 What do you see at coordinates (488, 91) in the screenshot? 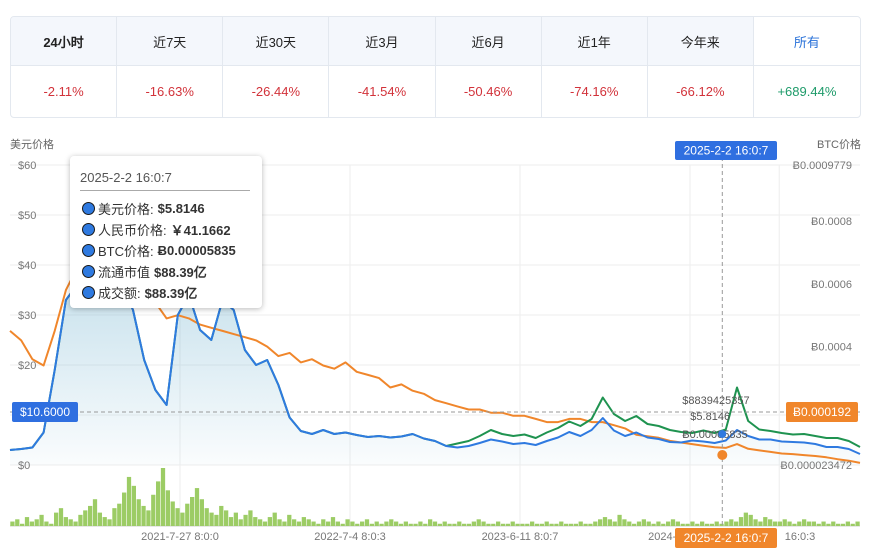
I see `period-change-value: -50.46%` at bounding box center [488, 91].